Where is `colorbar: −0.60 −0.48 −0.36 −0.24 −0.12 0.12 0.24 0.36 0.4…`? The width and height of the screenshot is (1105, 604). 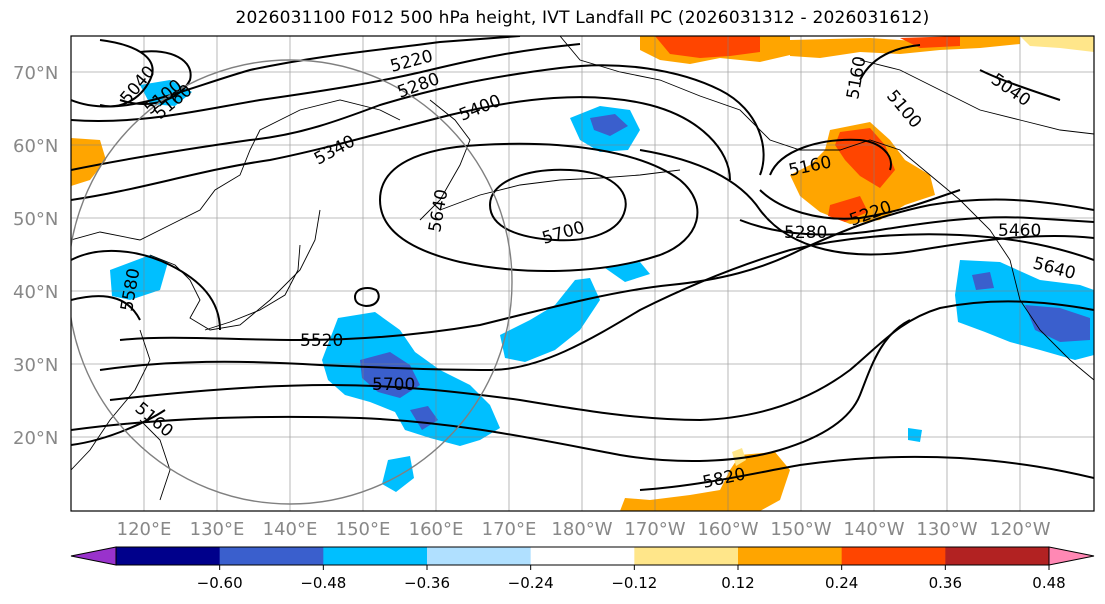
colorbar: −0.60 −0.48 −0.36 −0.24 −0.12 0.12 0.24 0.36 0.4… is located at coordinates (582, 569).